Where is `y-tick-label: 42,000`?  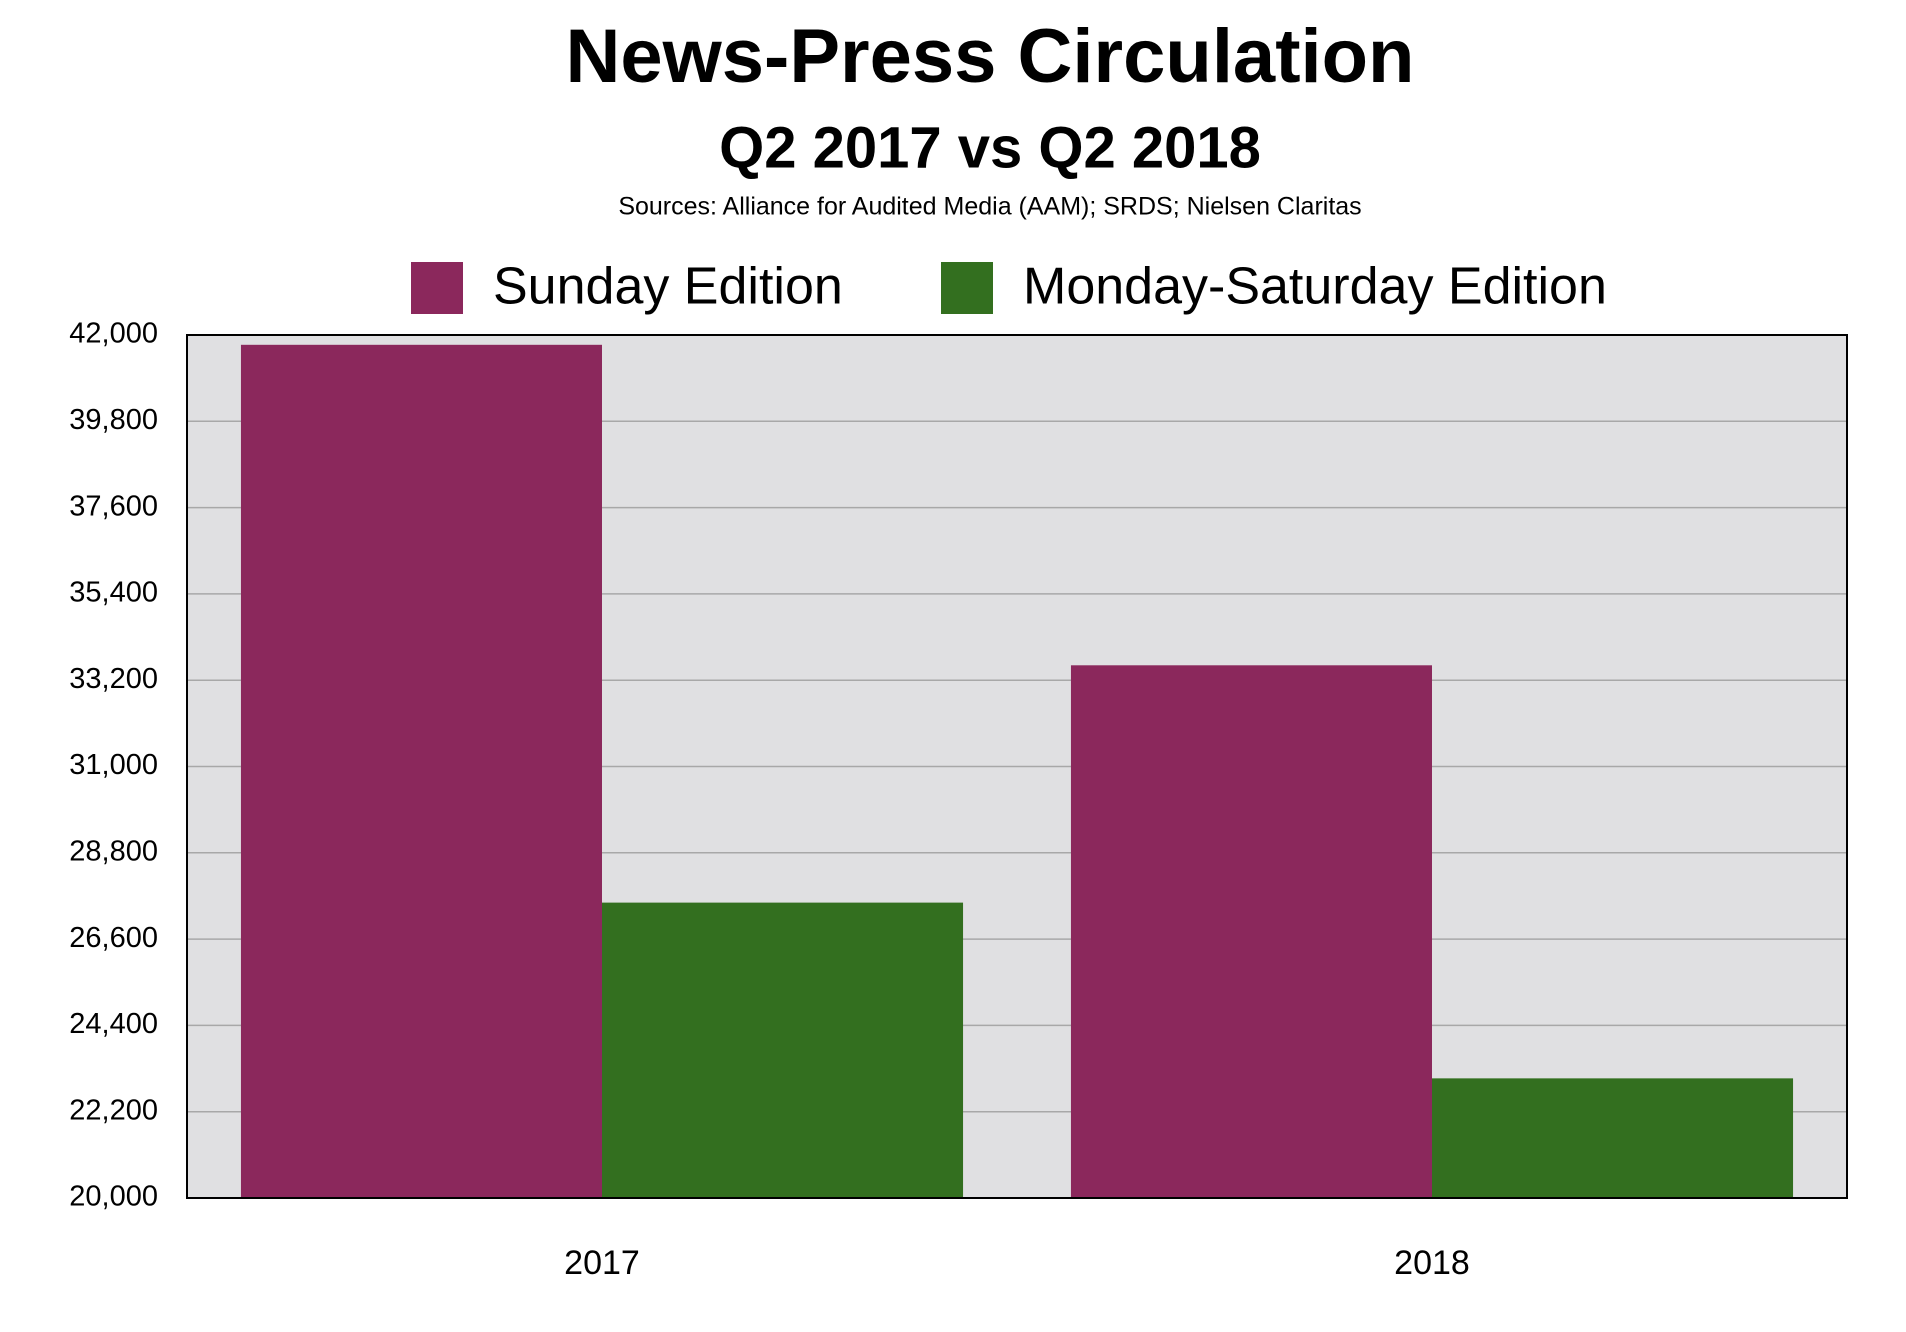 y-tick-label: 42,000 is located at coordinates (113, 334).